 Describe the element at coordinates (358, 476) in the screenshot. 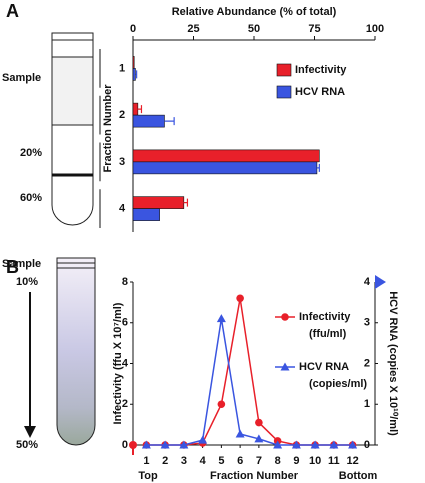

I see `x-end-label: Bottom` at that location.